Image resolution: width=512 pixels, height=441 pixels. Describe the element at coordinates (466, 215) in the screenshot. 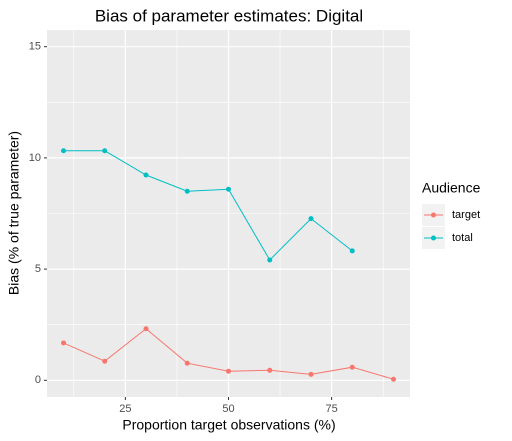

I see `legend-label: target` at that location.